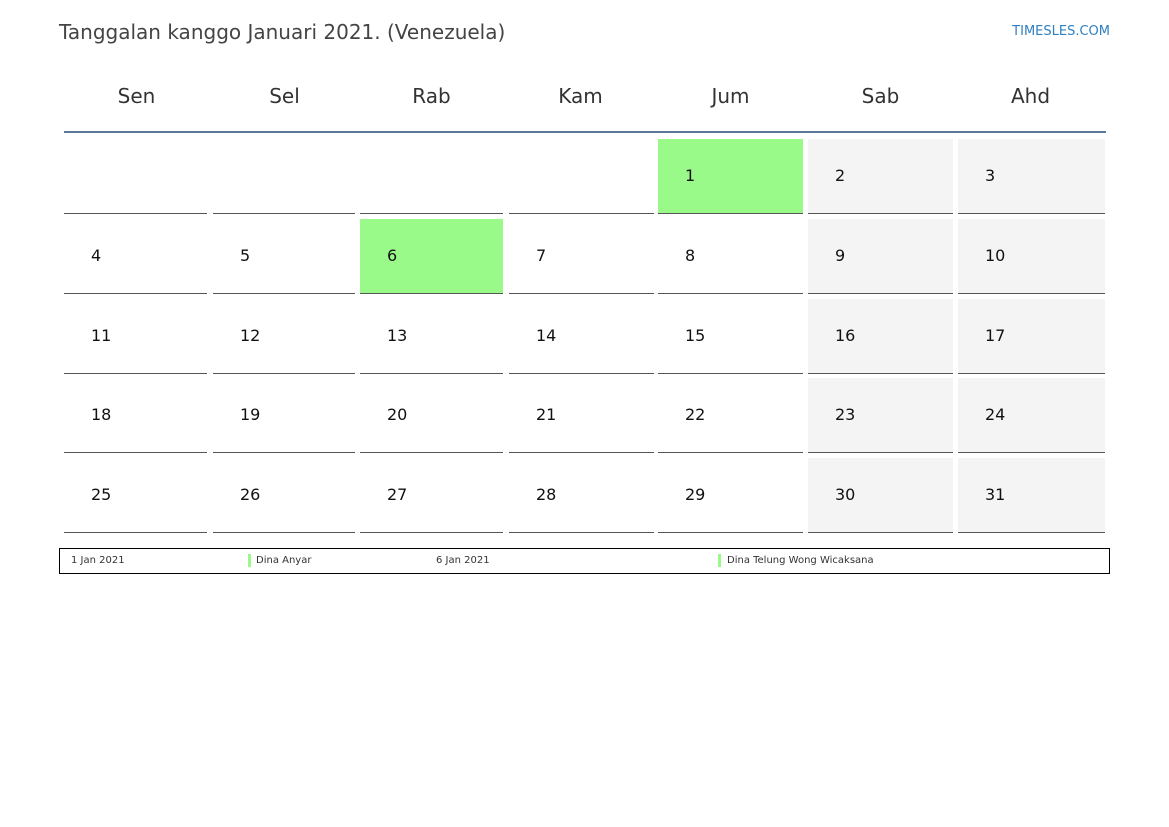 The height and width of the screenshot is (827, 1169). What do you see at coordinates (695, 414) in the screenshot?
I see `day-number: 22` at bounding box center [695, 414].